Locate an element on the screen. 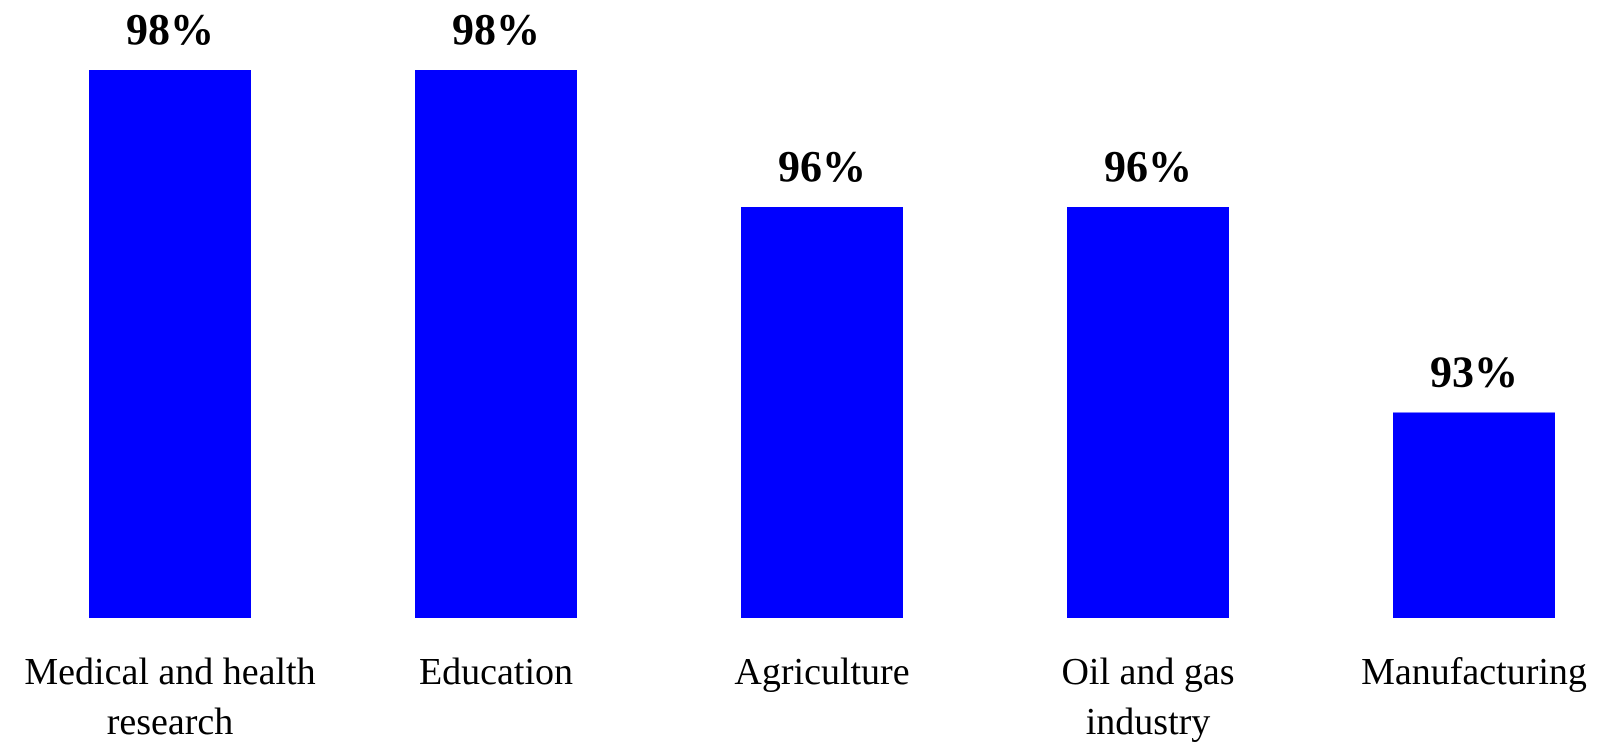 This screenshot has width=1603, height=742. category-label-3-line-1: Agriculture is located at coordinates (821, 672).